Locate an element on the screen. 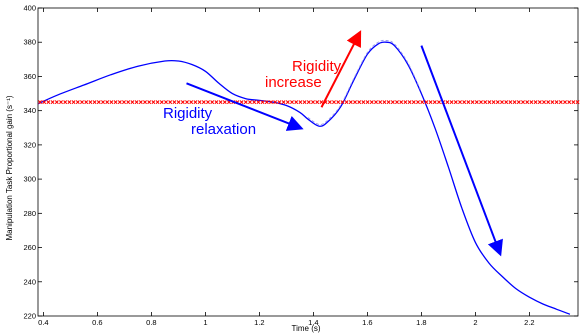 The width and height of the screenshot is (582, 335). x-tick-label: 1.8 is located at coordinates (421, 322).